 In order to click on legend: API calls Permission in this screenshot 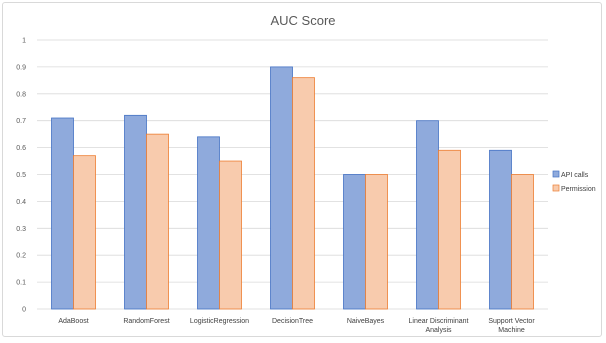, I will do `click(574, 181)`.